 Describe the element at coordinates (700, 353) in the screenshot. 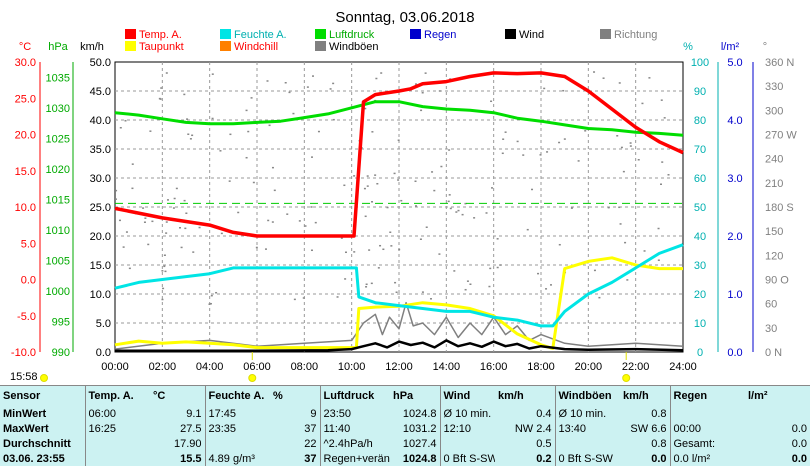

I see `tick-label-humidity: 0` at that location.